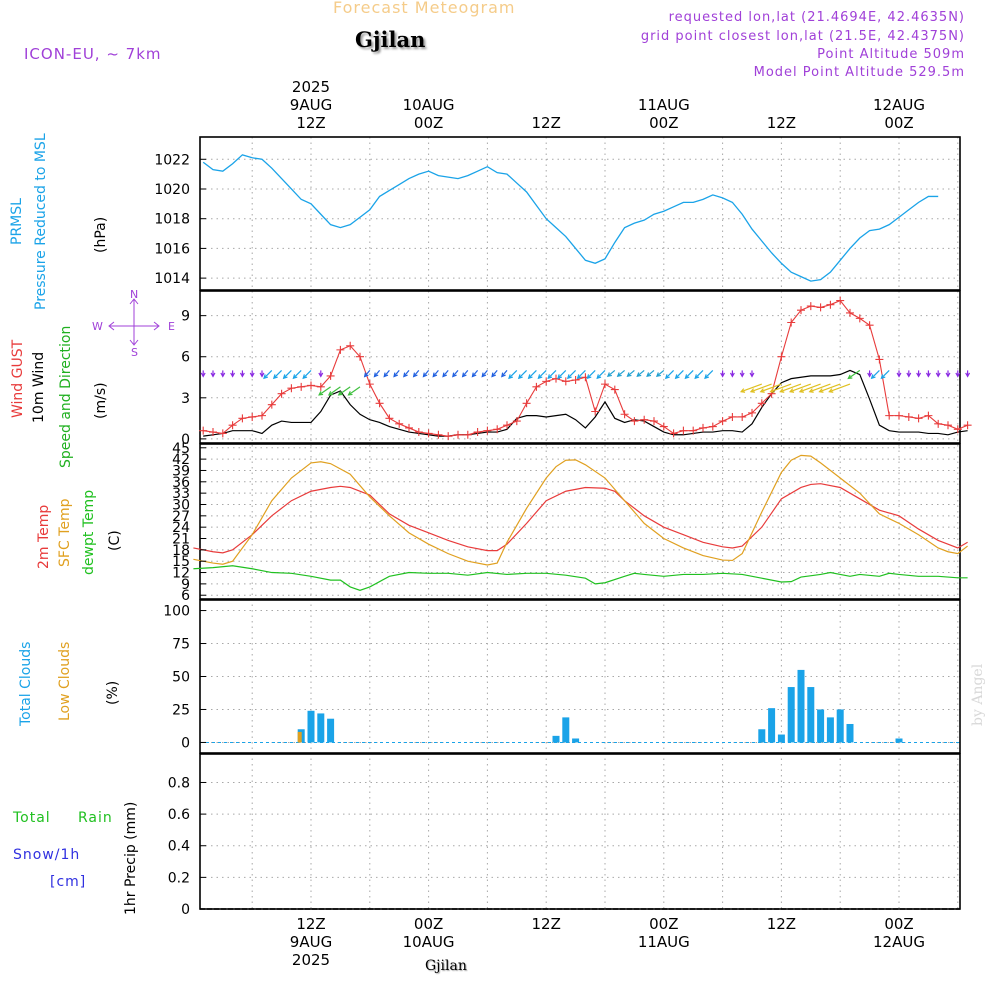 This screenshot has width=1000, height=1000. I want to click on temp-label-dewpt: dewpt Temp, so click(89, 532).